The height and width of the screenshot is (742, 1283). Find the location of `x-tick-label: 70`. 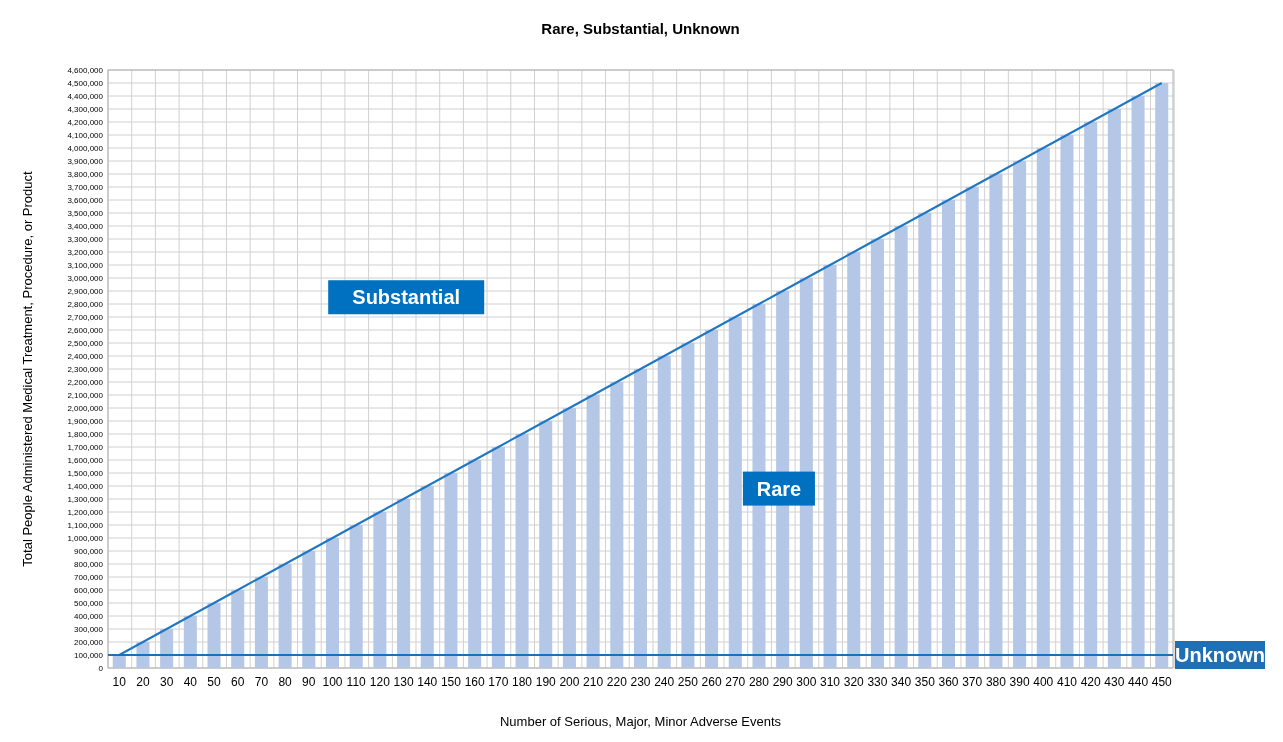

x-tick-label: 70 is located at coordinates (261, 682).